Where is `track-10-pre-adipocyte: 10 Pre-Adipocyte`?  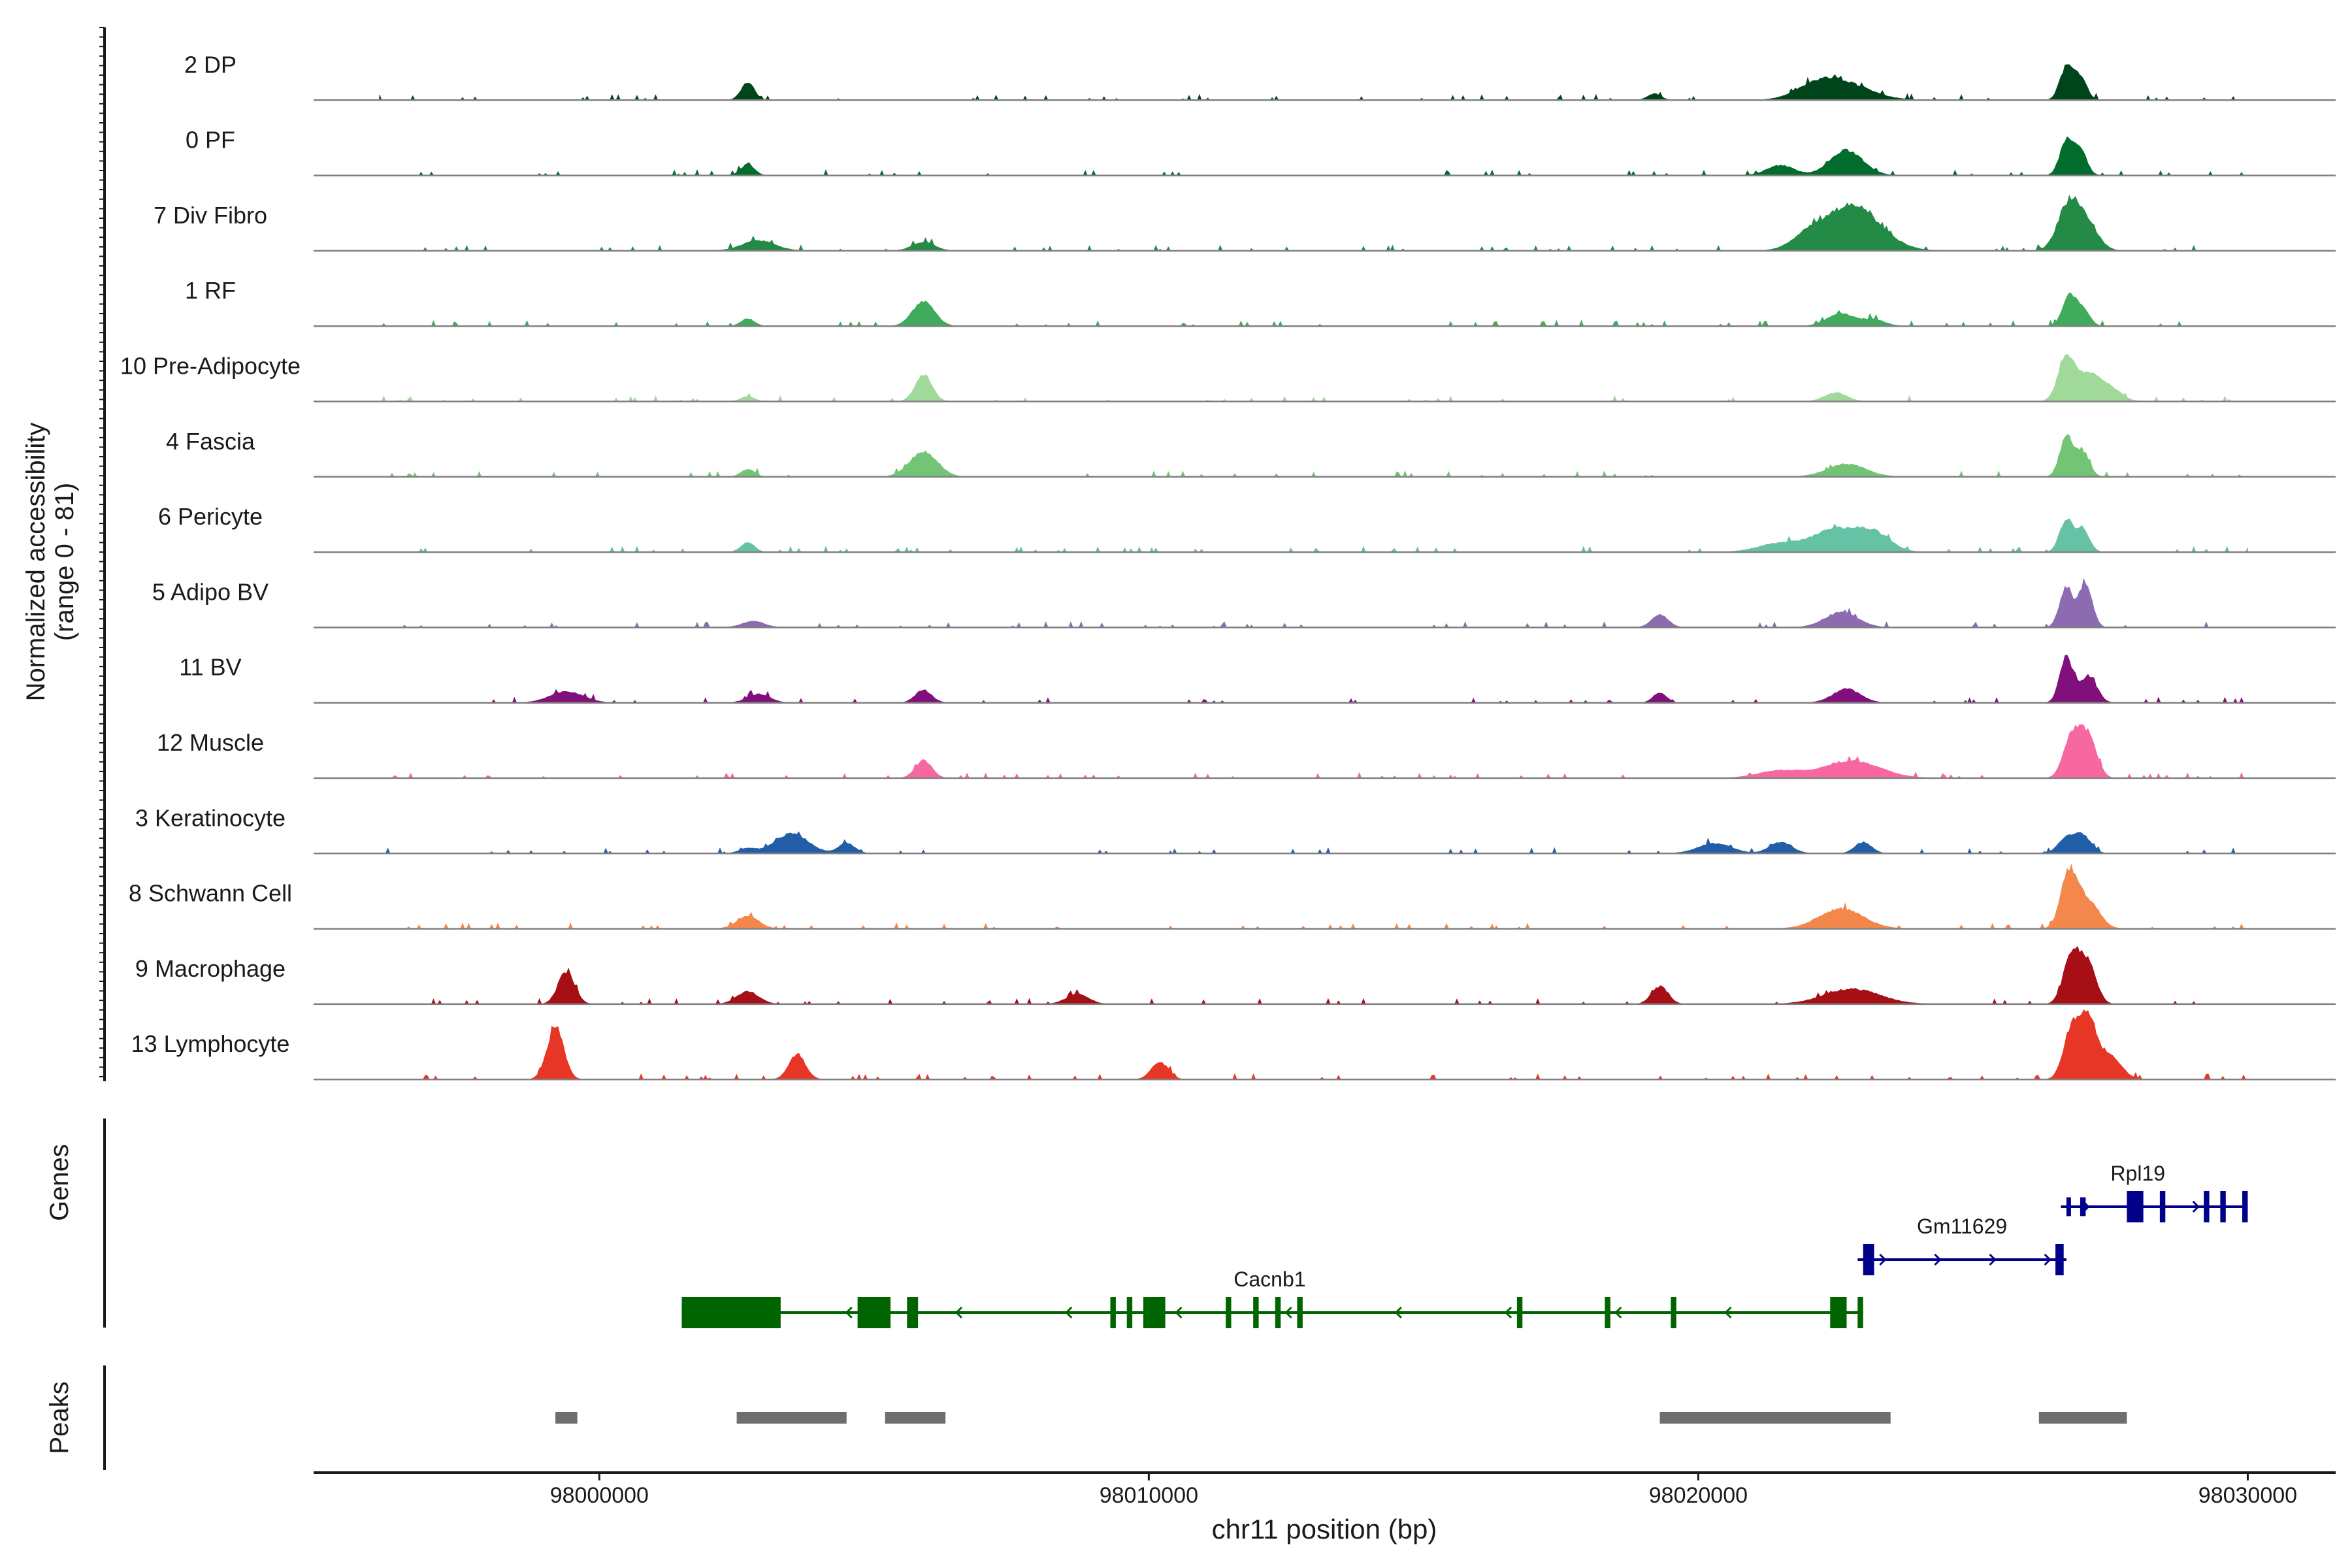 track-10-pre-adipocyte: 10 Pre-Adipocyte is located at coordinates (1228, 377).